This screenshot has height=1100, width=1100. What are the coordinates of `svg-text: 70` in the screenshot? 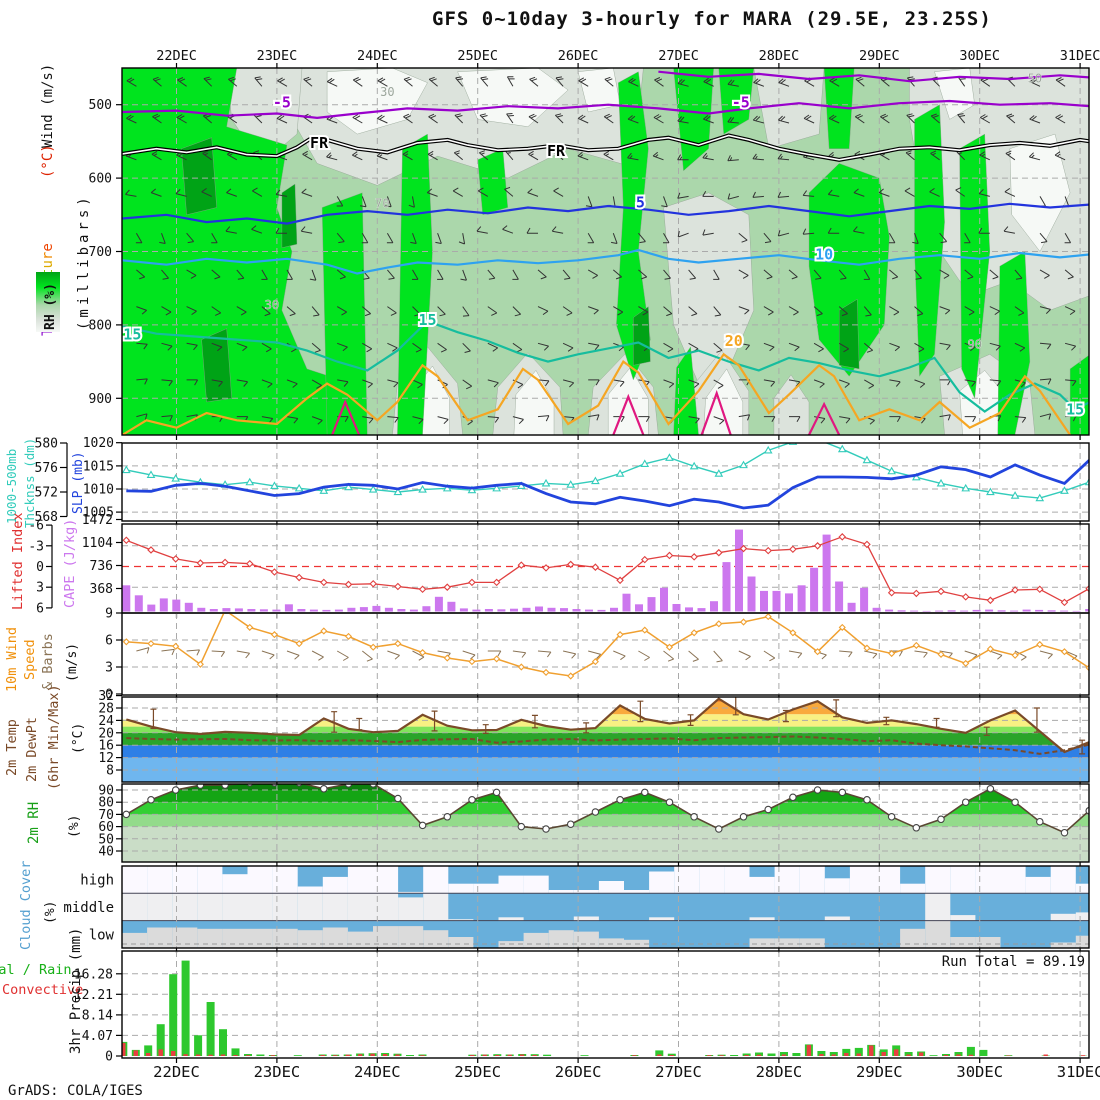 It's located at (106, 815).